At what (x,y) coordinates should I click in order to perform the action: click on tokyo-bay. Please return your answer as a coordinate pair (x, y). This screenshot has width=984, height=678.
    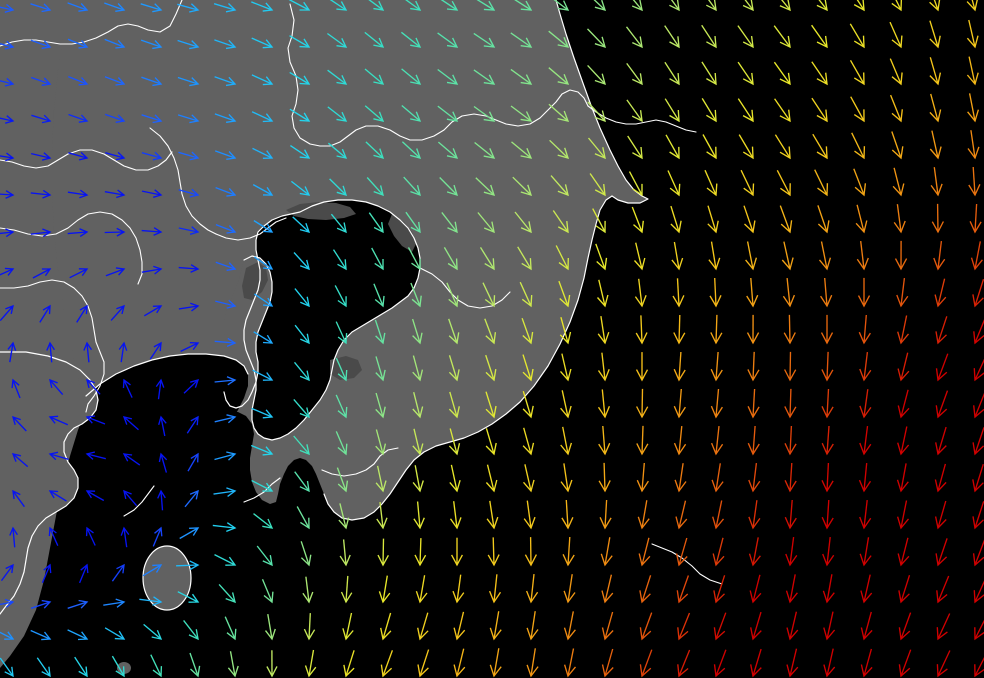
    Looking at the image, I should click on (332, 320).